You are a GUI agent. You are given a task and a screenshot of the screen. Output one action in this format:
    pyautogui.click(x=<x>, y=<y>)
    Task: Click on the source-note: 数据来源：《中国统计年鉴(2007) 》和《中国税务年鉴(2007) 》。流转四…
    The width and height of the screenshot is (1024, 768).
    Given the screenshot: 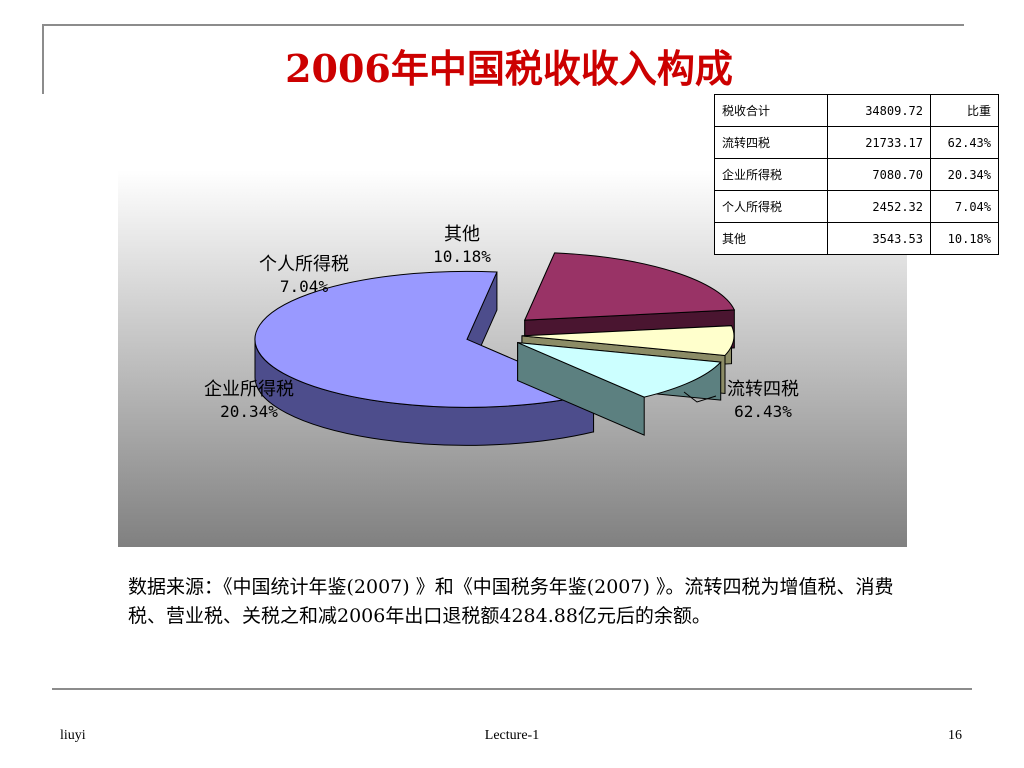 What is the action you would take?
    pyautogui.click(x=511, y=601)
    